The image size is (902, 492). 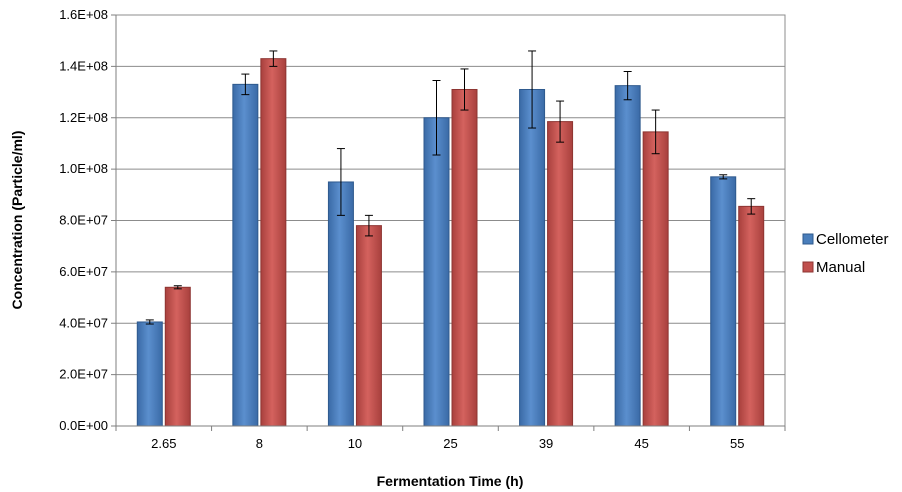 What do you see at coordinates (83, 374) in the screenshot?
I see `y-tick-label: 2.0E+07` at bounding box center [83, 374].